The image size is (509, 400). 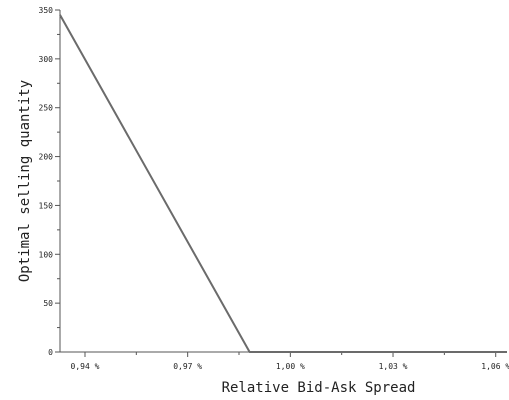 What do you see at coordinates (495, 366) in the screenshot?
I see `x-tick-label: 1,06 %` at bounding box center [495, 366].